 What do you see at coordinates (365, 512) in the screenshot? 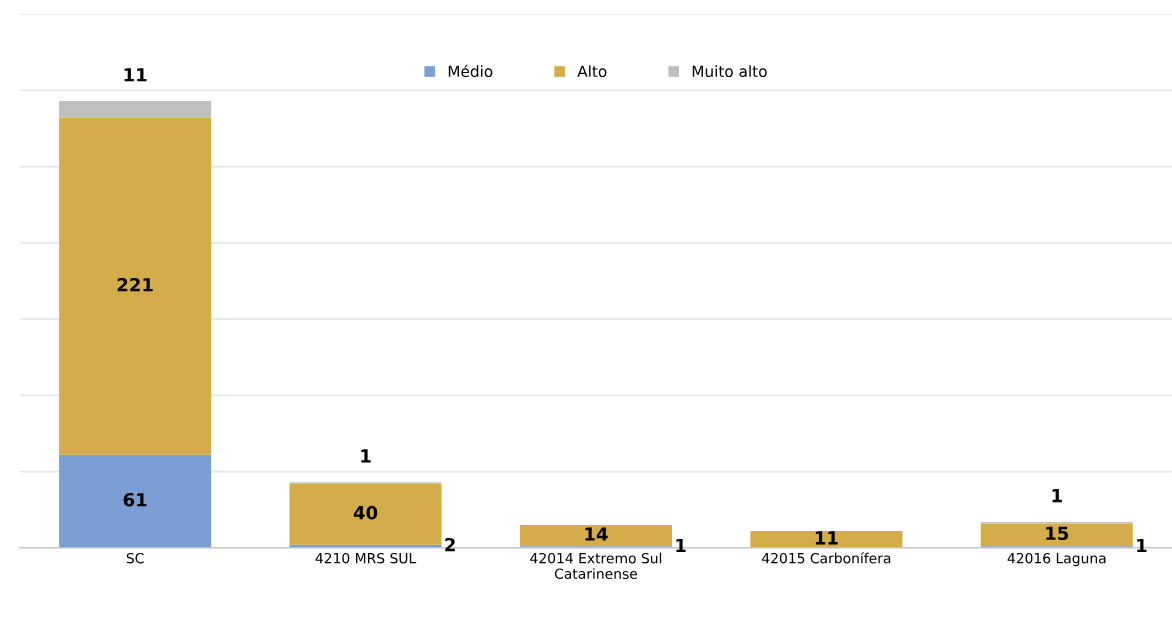
I see `data-label: 40` at bounding box center [365, 512].